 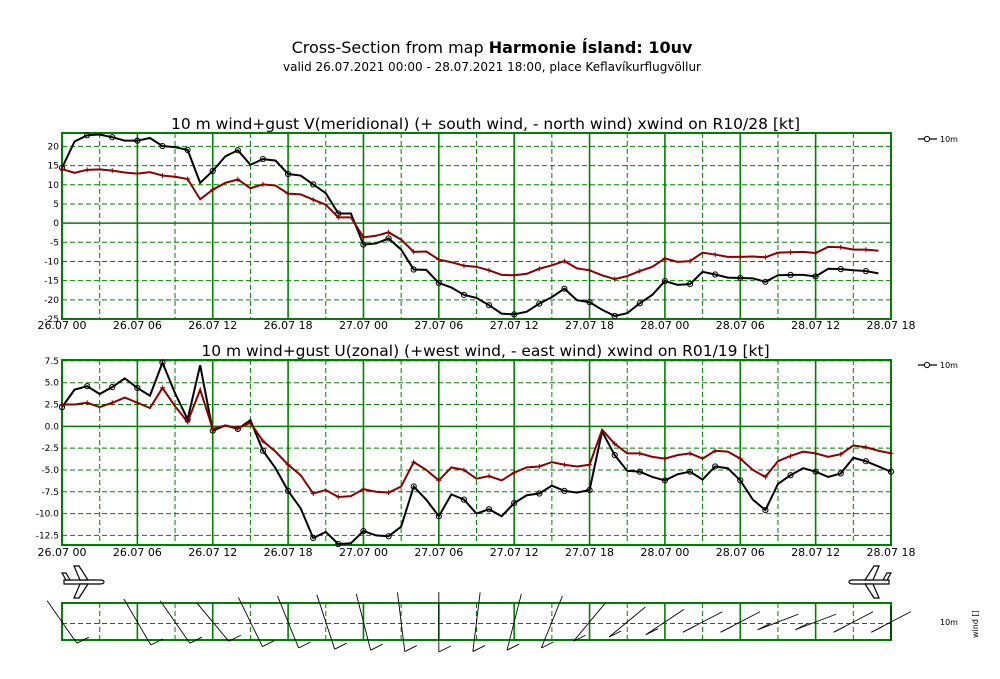 What do you see at coordinates (477, 442) in the screenshot?
I see `gust-line` at bounding box center [477, 442].